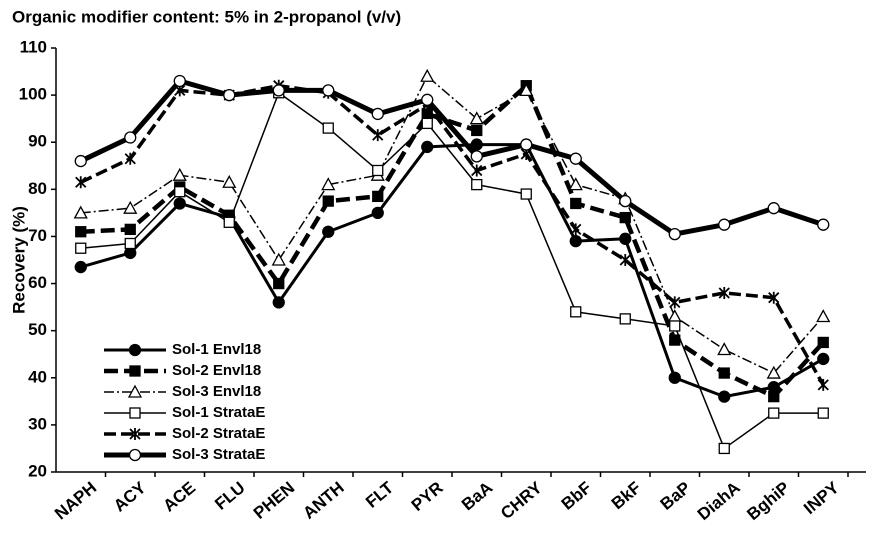 The image size is (875, 550). What do you see at coordinates (37, 235) in the screenshot?
I see `y-tick-label: 70` at bounding box center [37, 235].